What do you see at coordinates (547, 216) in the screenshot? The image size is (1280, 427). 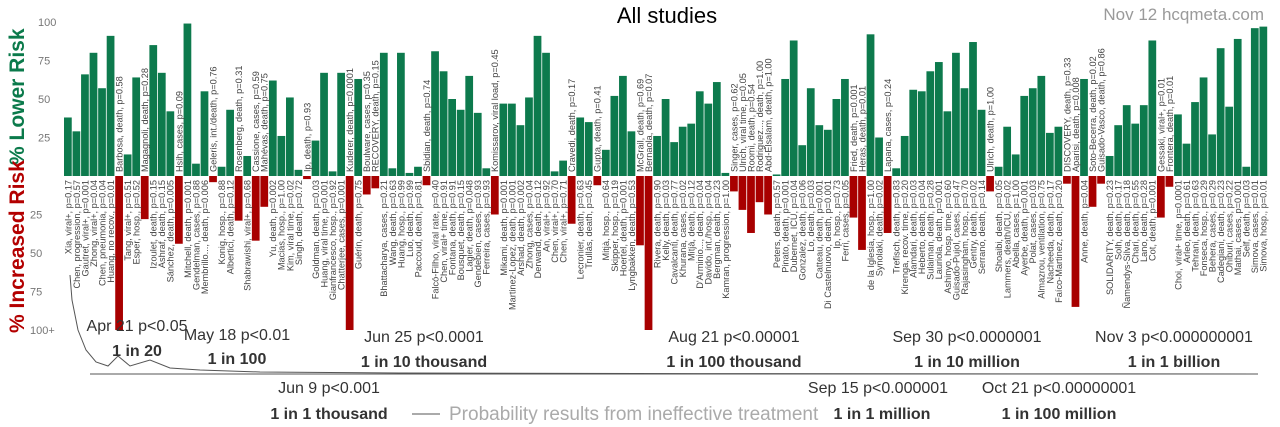 I see `study-label: An, viral+, p=0.92` at bounding box center [547, 216].